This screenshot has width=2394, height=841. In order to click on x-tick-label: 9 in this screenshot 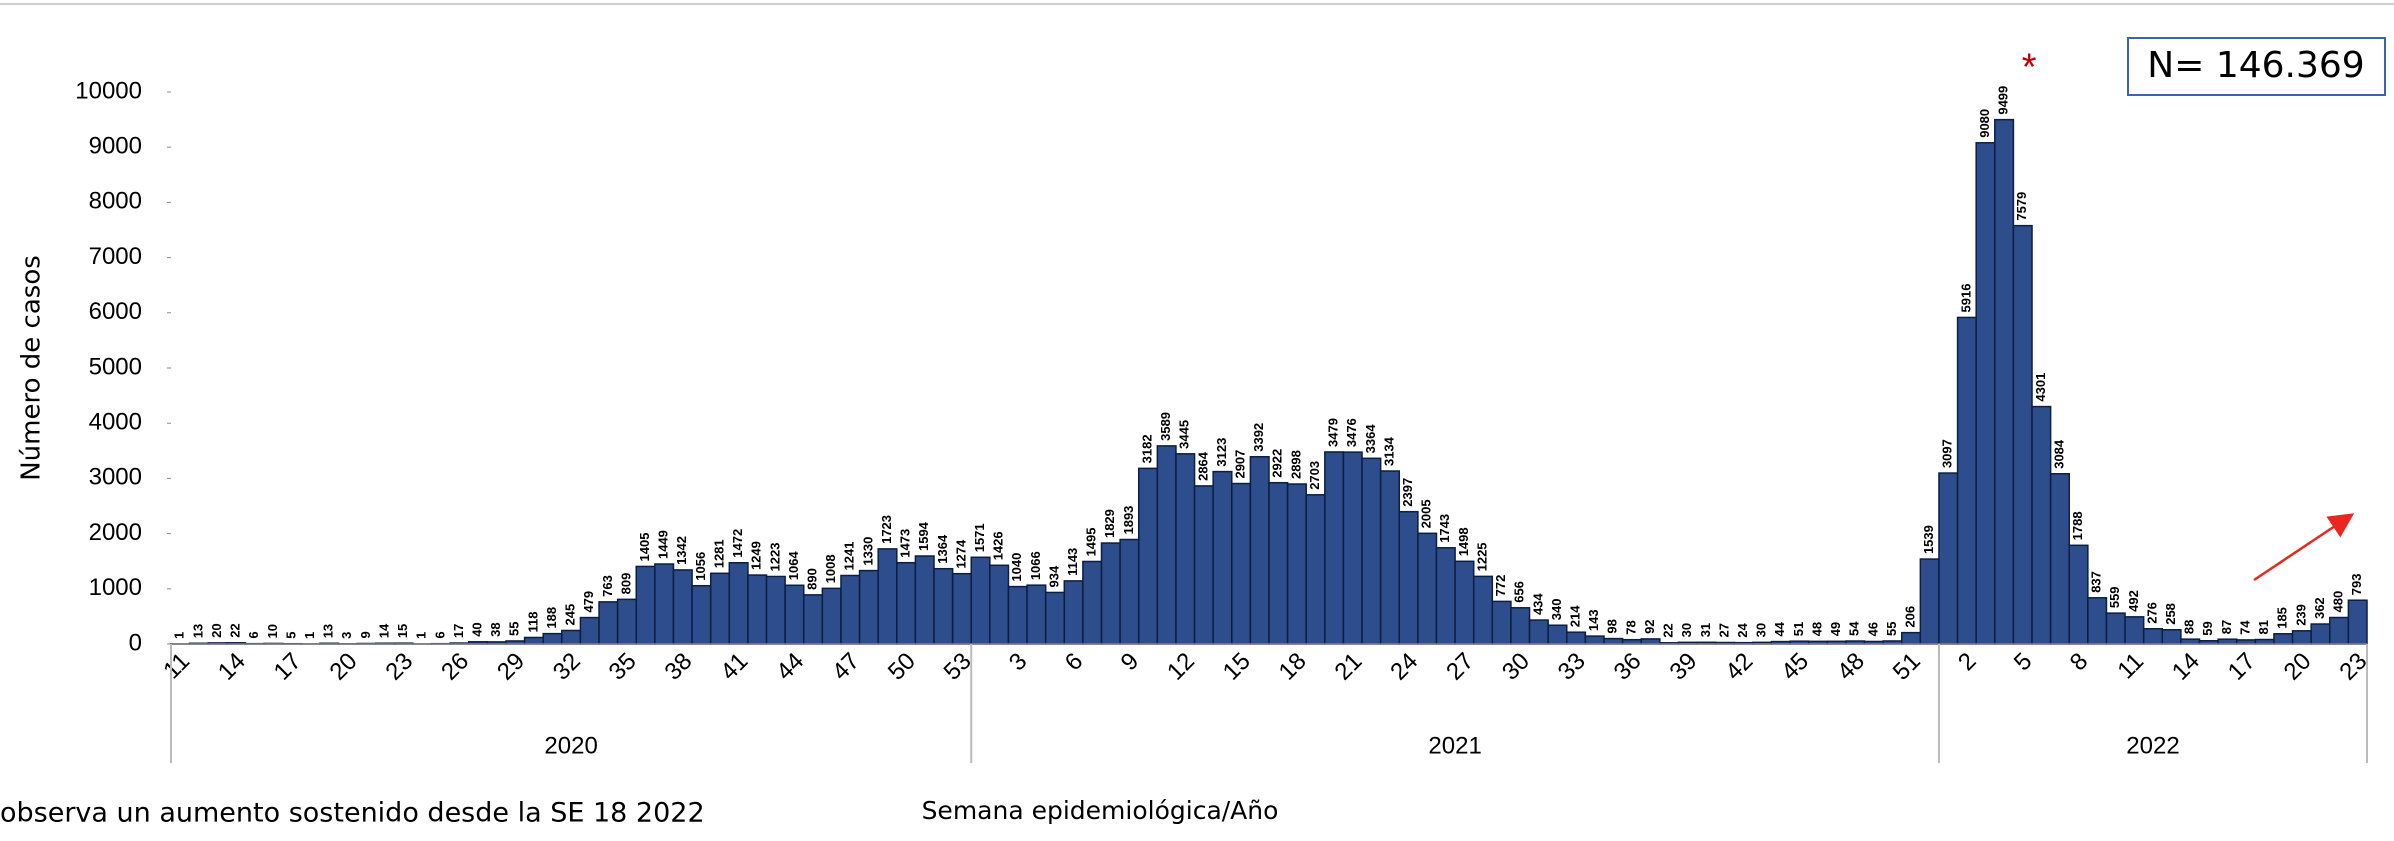, I will do `click(1130, 662)`.